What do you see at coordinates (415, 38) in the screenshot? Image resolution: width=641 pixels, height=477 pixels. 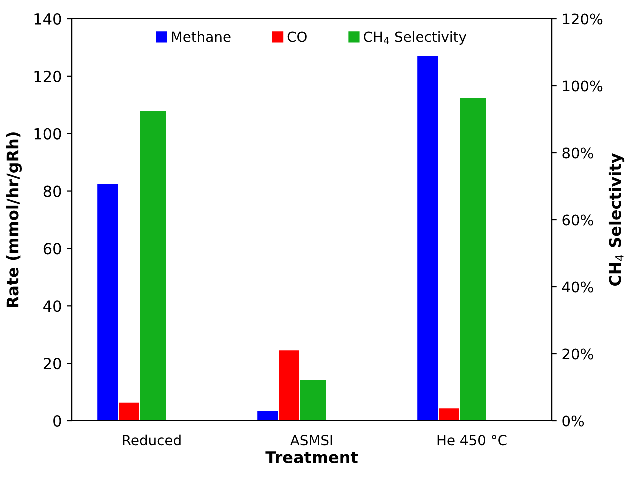 I see `legend-label: CH$_{4}$ Selectivity` at bounding box center [415, 38].